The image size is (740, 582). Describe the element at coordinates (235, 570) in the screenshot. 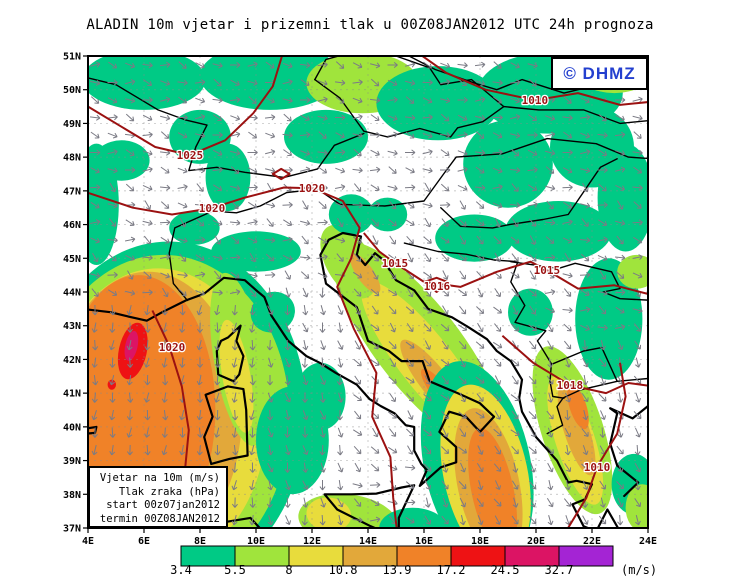

I see `legend-value: 5.5` at that location.